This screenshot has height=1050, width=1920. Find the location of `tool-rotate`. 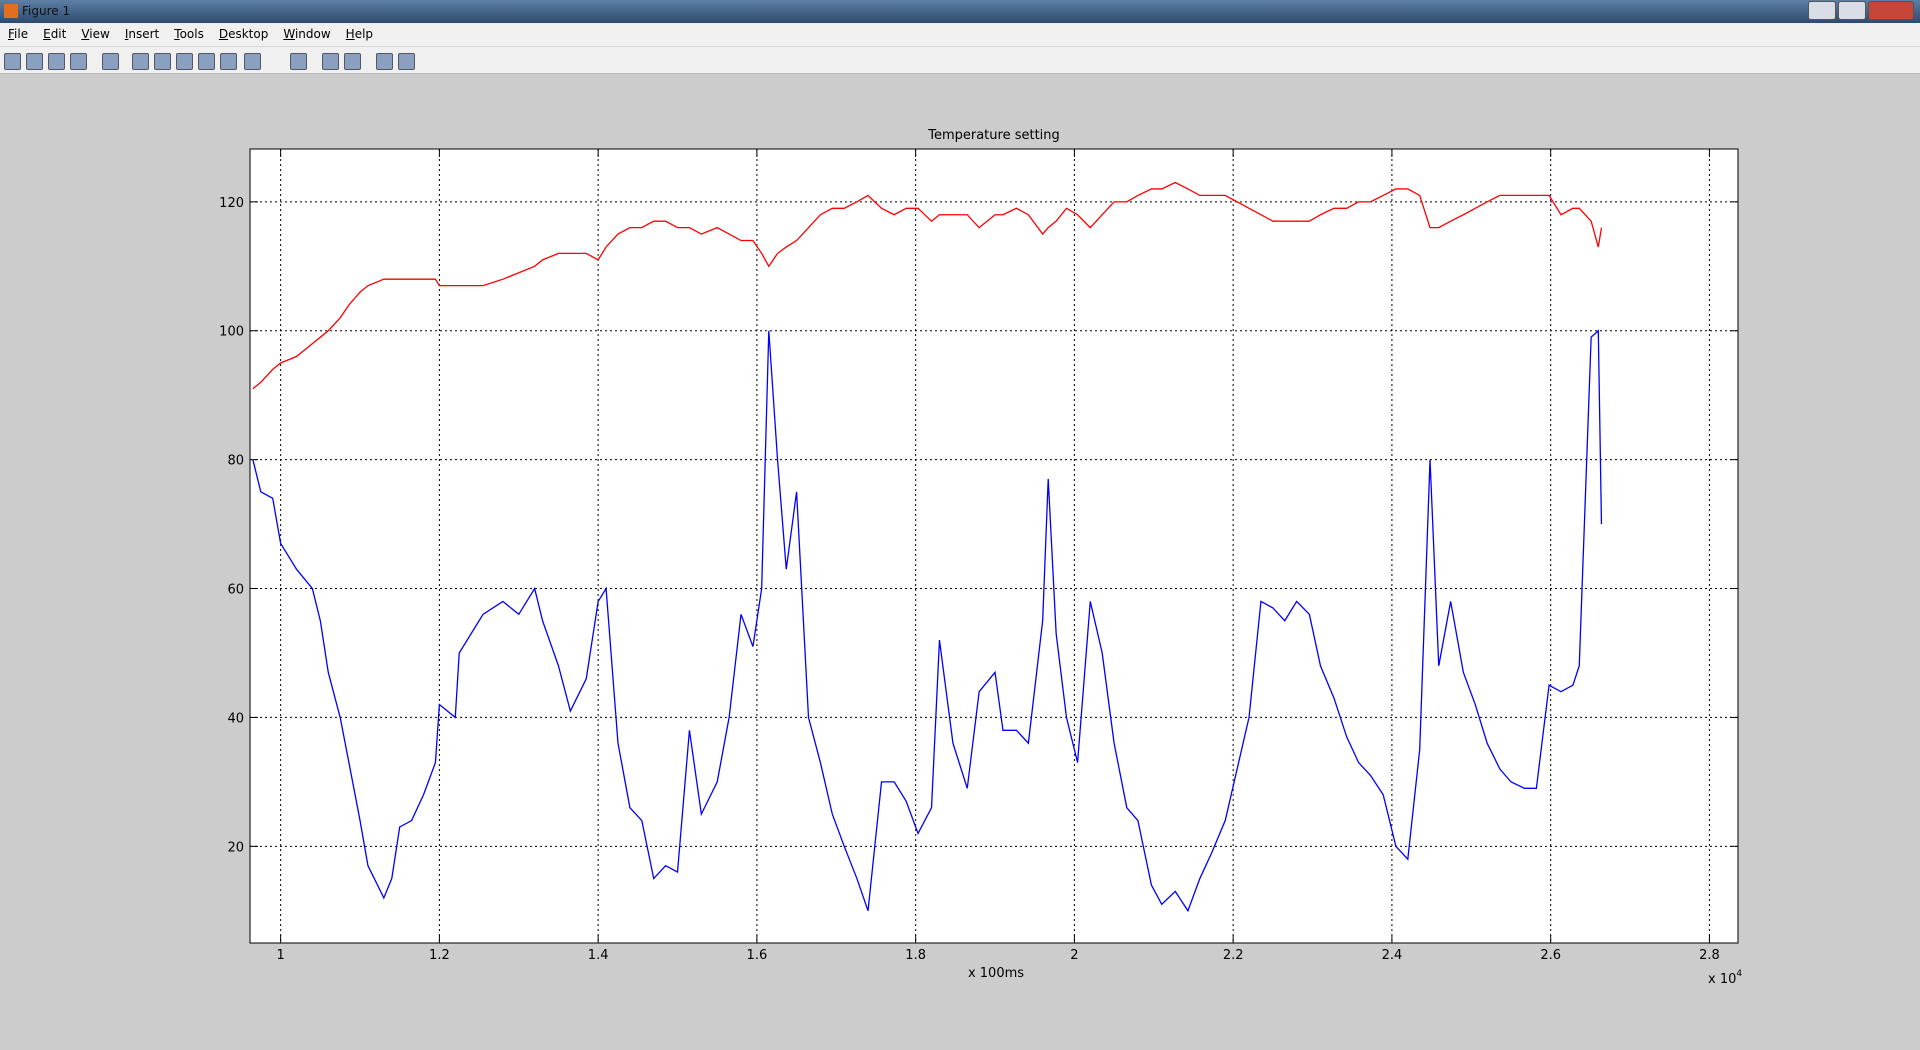

tool-rotate is located at coordinates (206, 61).